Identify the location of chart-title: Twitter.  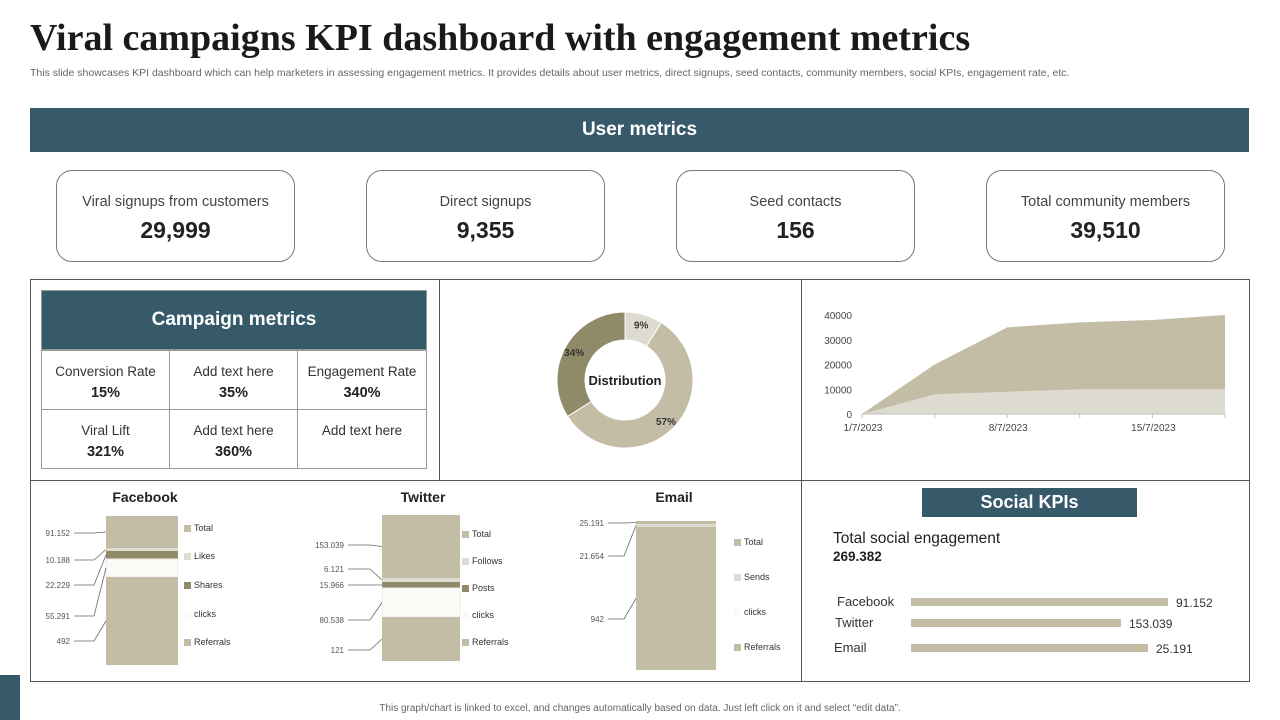
(423, 497).